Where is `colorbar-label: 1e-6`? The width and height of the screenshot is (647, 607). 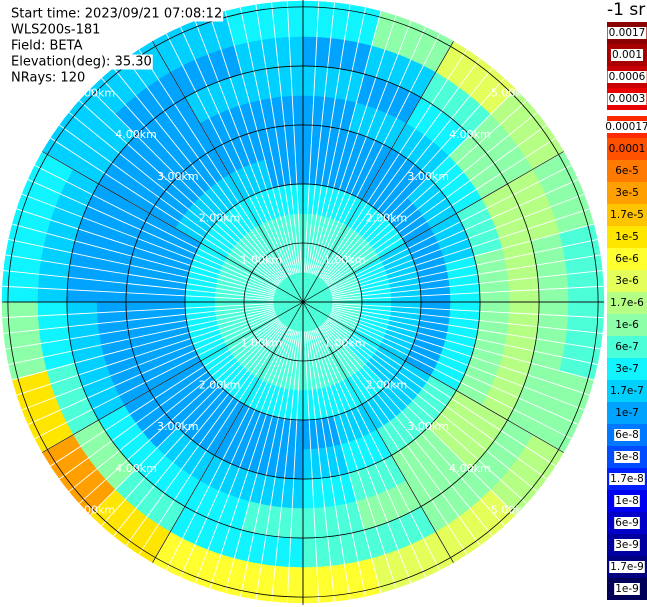
colorbar-label: 1e-6 is located at coordinates (627, 325).